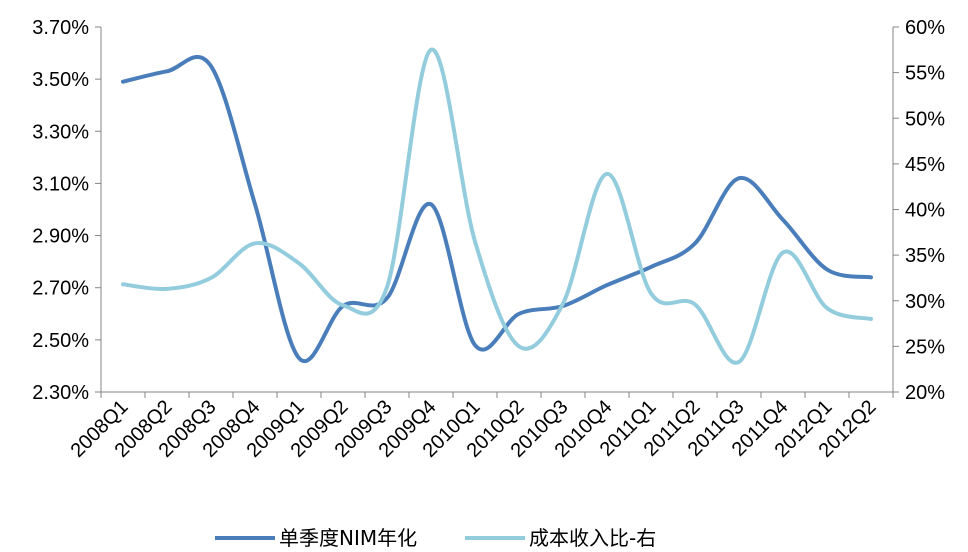 The width and height of the screenshot is (968, 552). I want to click on y-left-tick-label: 2.30%, so click(60, 393).